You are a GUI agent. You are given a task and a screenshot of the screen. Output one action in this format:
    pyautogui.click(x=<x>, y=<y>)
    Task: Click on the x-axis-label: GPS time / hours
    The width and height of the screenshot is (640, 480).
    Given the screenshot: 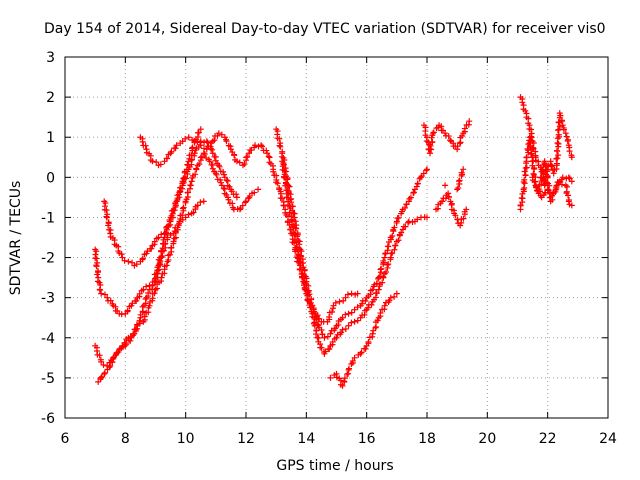 What is the action you would take?
    pyautogui.click(x=334, y=466)
    